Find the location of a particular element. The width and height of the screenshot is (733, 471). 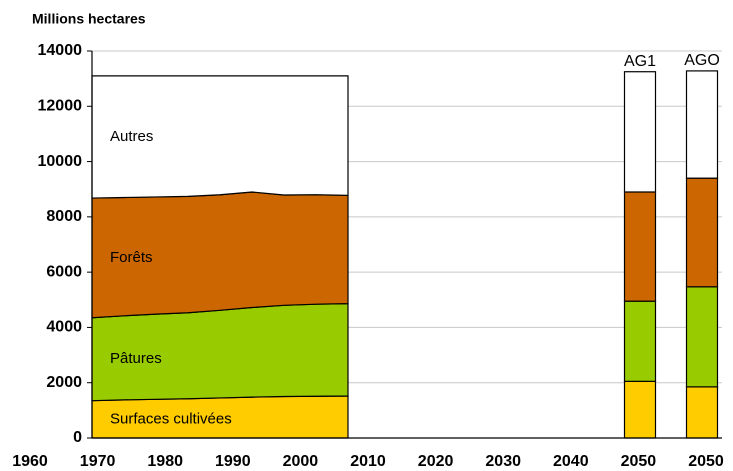

series-label: Surfaces cultivées is located at coordinates (171, 418).